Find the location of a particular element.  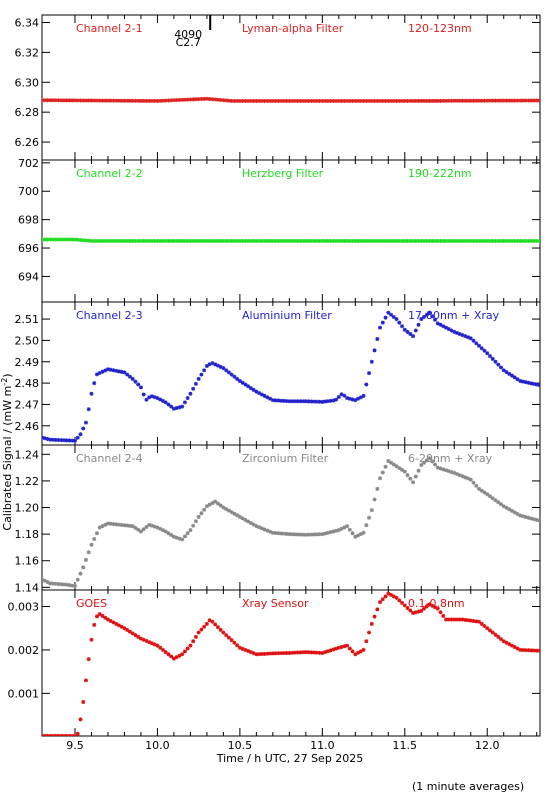

y-axis-label-sup: -2 is located at coordinates (4, 382).